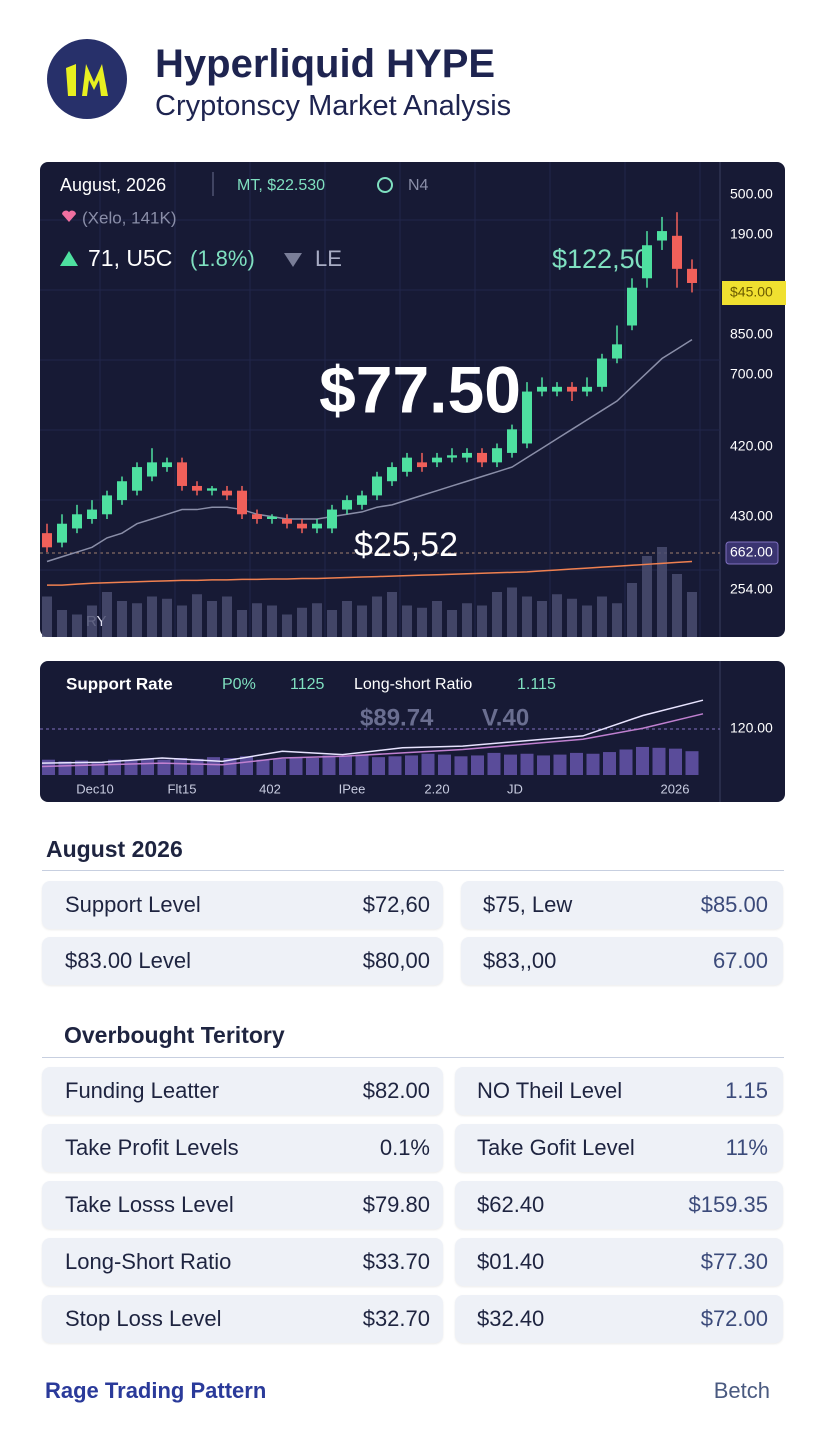 Image resolution: width=816 pixels, height=1440 pixels. What do you see at coordinates (119, 683) in the screenshot?
I see `support-label: Support Rate` at bounding box center [119, 683].